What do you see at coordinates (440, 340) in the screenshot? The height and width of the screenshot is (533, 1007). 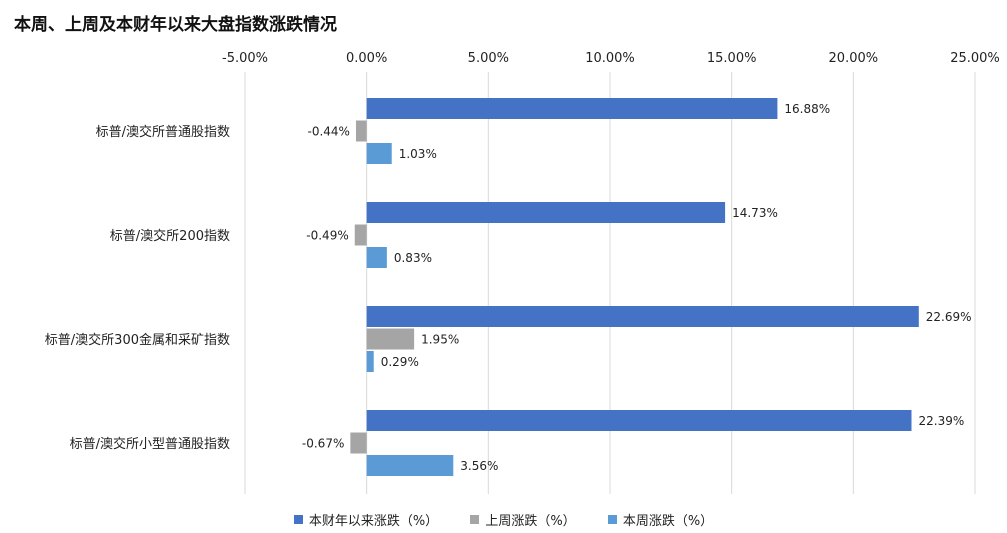 I see `data-label-last-week: 1.95%` at bounding box center [440, 340].